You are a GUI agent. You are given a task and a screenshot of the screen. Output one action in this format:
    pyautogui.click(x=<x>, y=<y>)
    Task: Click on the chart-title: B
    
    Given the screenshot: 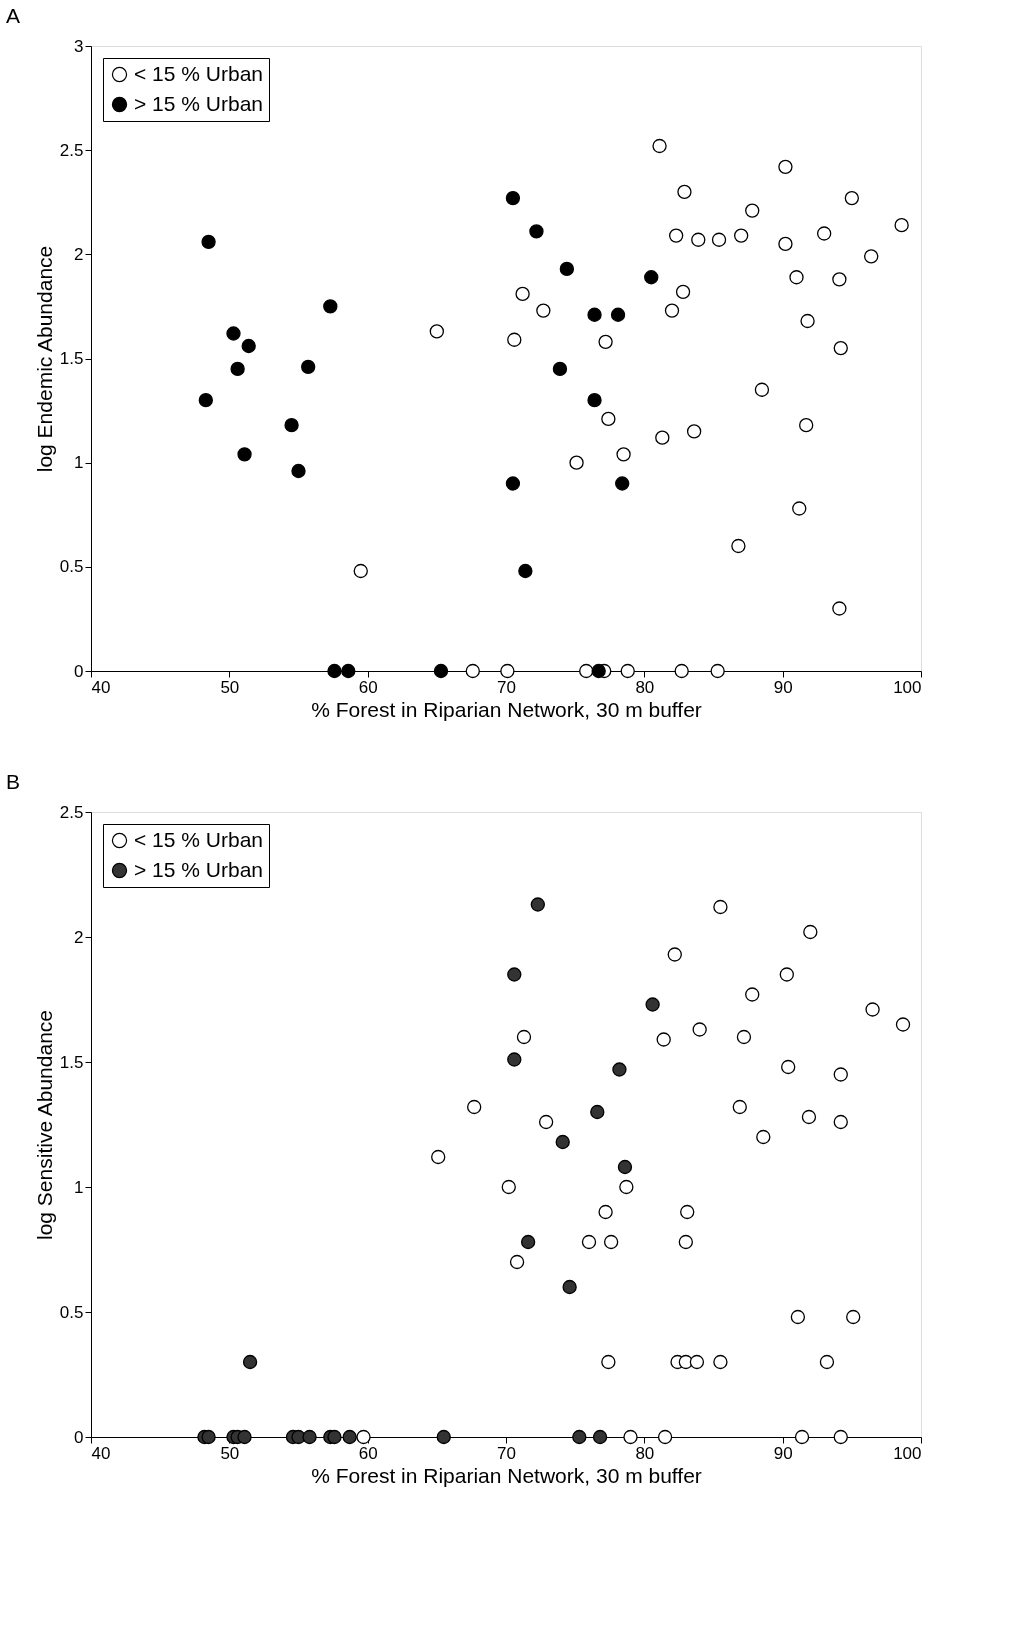 What is the action you would take?
    pyautogui.click(x=13, y=781)
    